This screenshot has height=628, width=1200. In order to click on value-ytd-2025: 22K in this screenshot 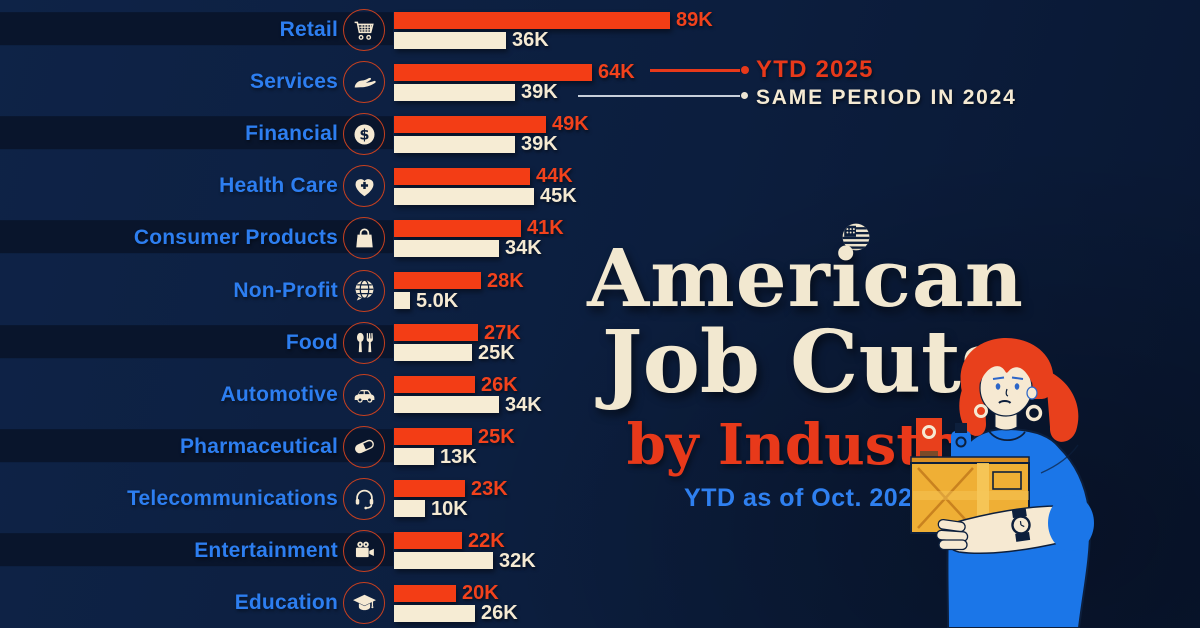, I will do `click(486, 540)`.